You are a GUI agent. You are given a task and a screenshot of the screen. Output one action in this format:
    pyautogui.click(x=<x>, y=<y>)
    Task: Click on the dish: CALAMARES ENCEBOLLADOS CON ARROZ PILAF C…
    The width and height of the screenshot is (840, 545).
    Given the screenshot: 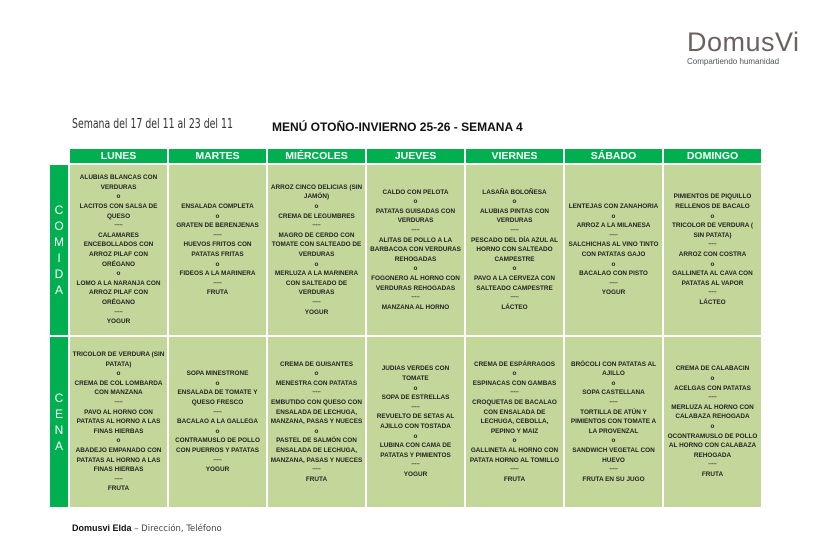 What is the action you would take?
    pyautogui.click(x=118, y=249)
    